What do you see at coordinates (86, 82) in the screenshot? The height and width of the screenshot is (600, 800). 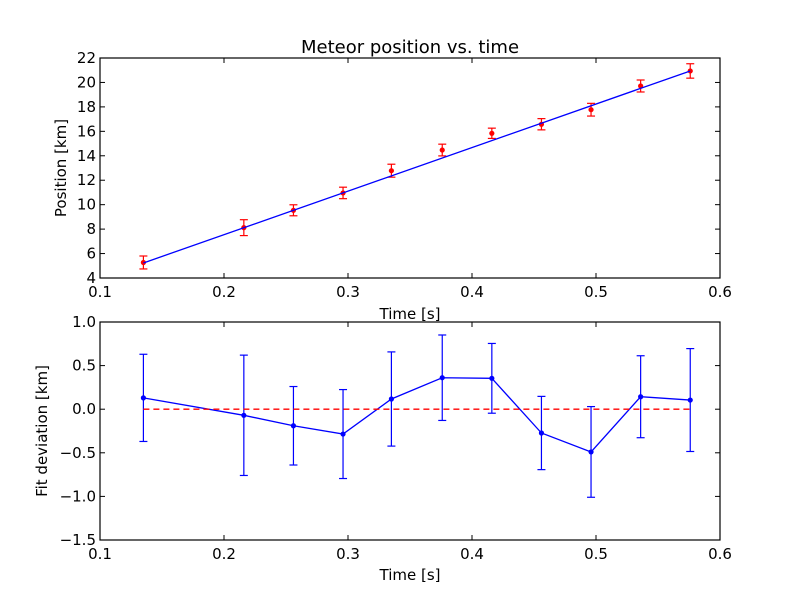 I see `y-tick-label: 20` at bounding box center [86, 82].